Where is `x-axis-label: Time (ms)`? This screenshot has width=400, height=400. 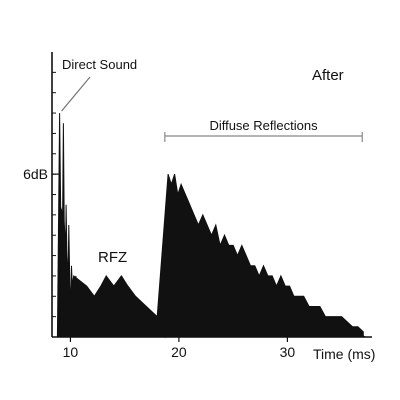
x-axis-label: Time (ms) is located at coordinates (344, 354).